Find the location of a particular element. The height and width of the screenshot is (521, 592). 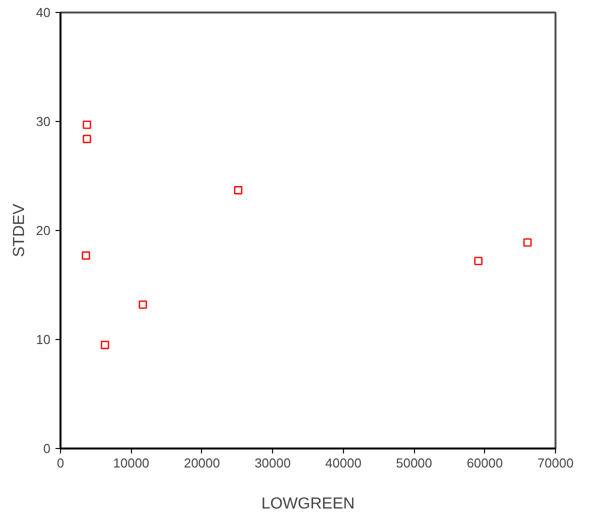

x-tick-label: 50000 is located at coordinates (414, 463).